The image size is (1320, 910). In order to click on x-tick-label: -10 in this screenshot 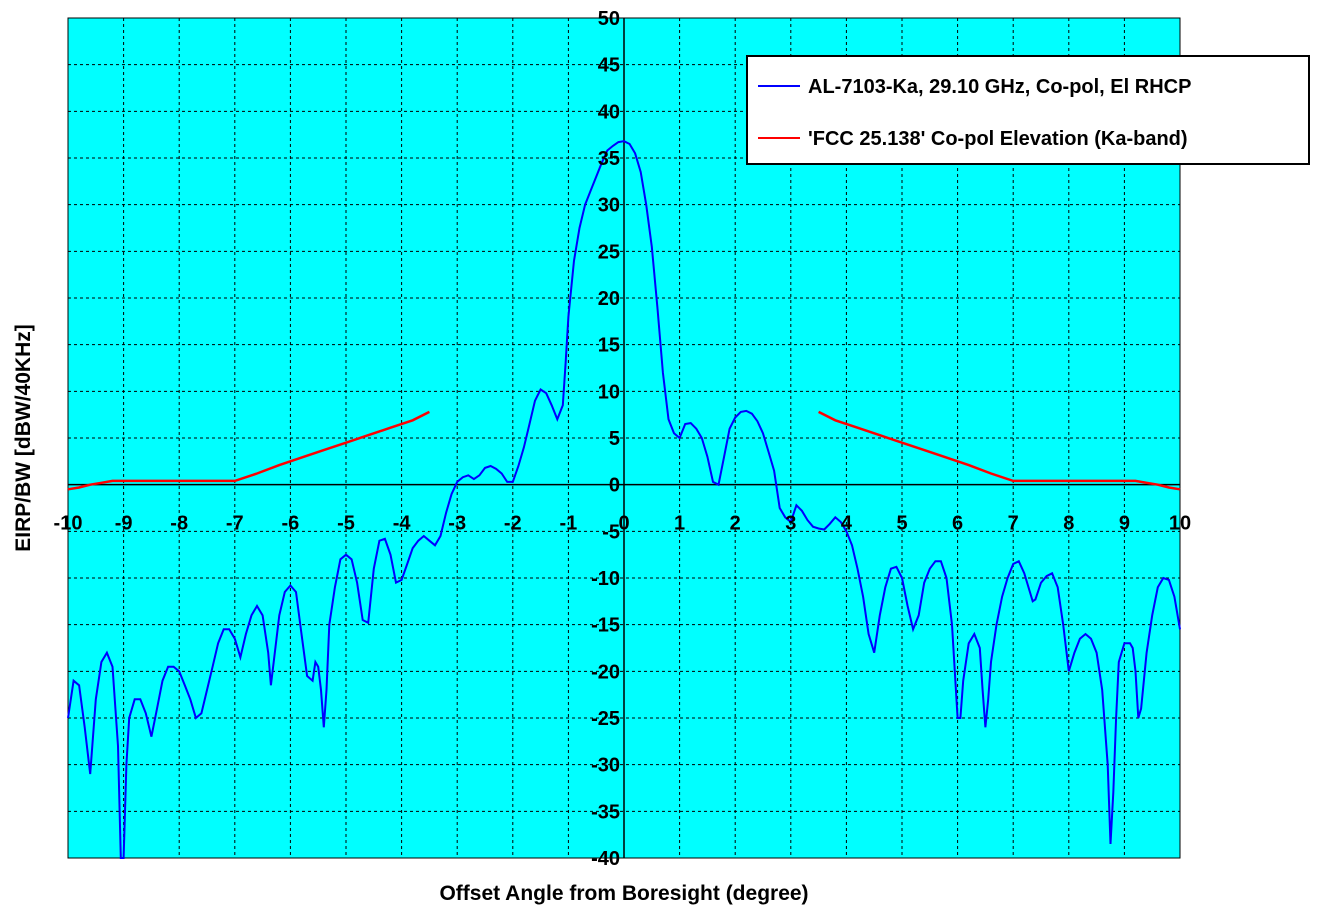, I will do `click(68, 524)`.